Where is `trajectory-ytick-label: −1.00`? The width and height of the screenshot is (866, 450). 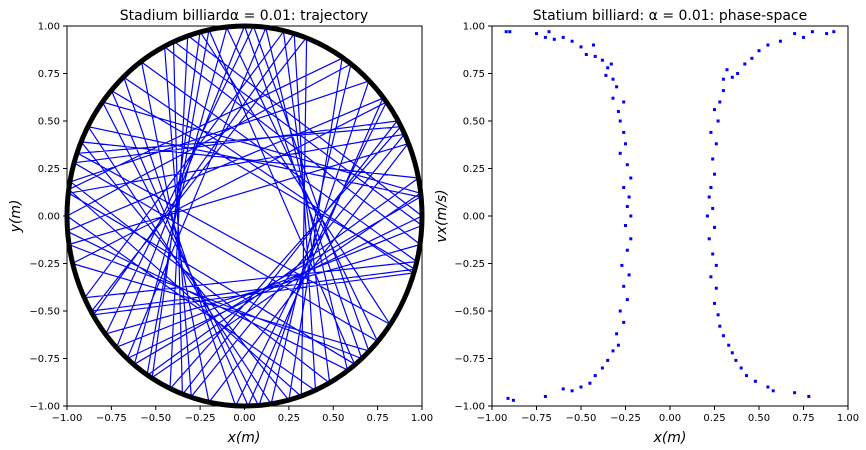 trajectory-ytick-label: −1.00 is located at coordinates (44, 407).